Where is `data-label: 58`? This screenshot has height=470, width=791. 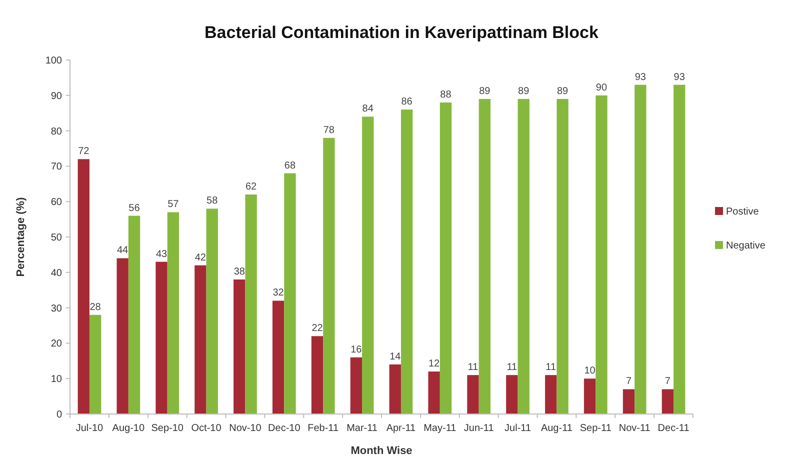
data-label: 58 is located at coordinates (212, 201).